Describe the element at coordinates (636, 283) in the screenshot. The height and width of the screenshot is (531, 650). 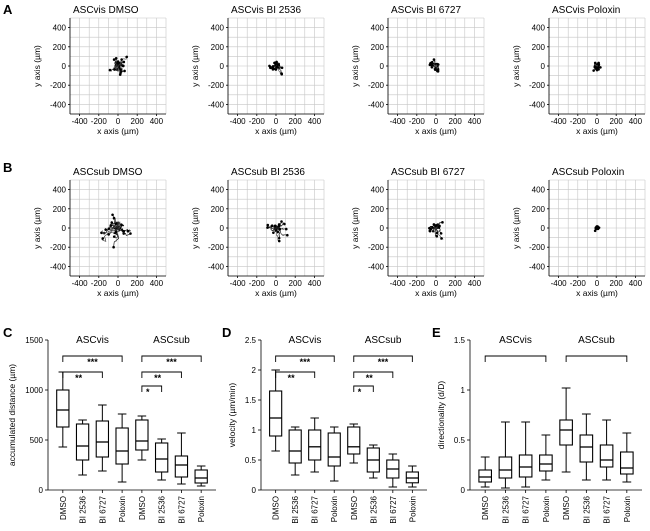
I see `x-tick-label: 400` at that location.